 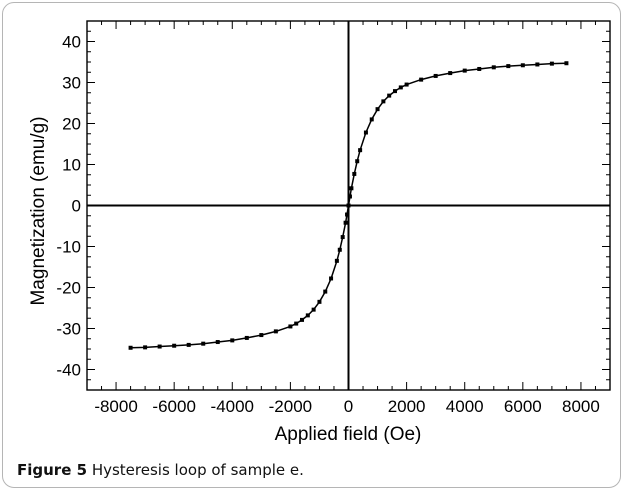 I want to click on y-tick-label: 30, so click(x=71, y=83).